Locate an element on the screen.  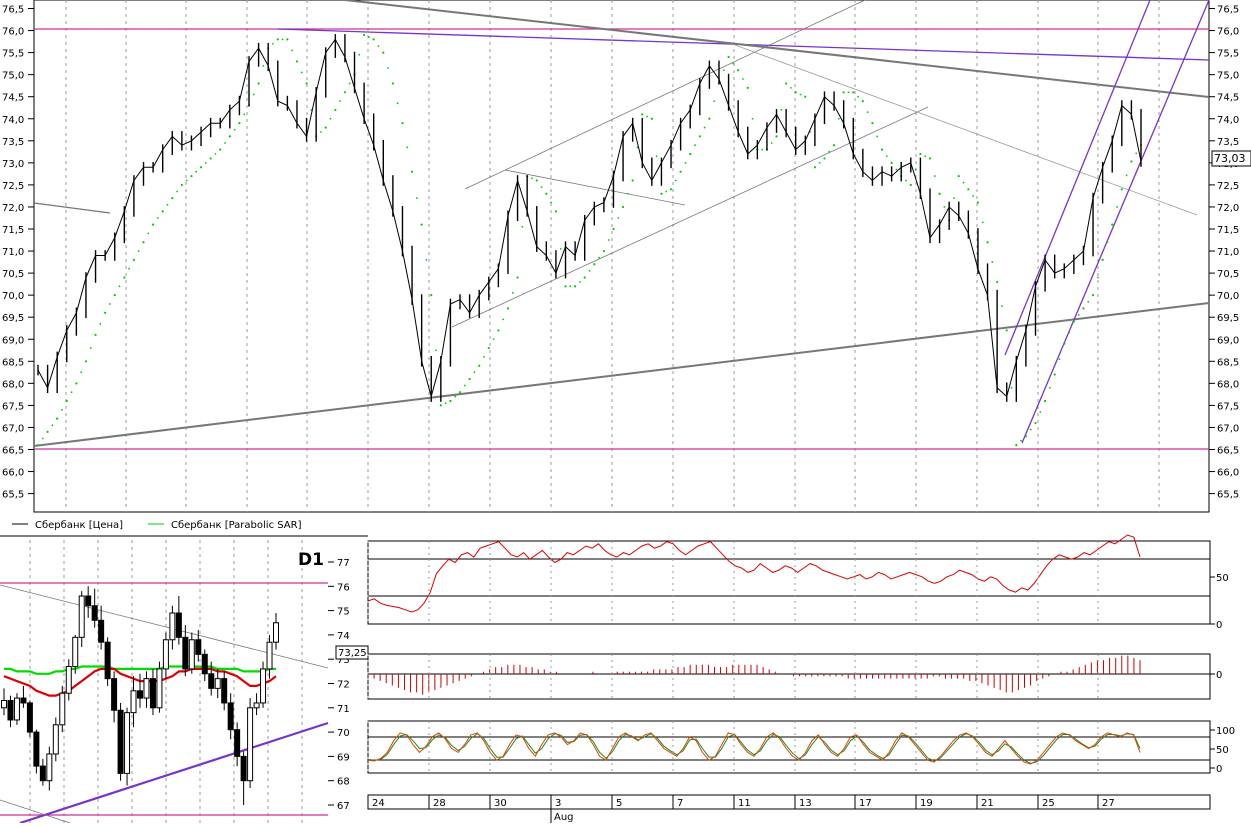
y-tick-label-right: 67,0 is located at coordinates (1228, 428).